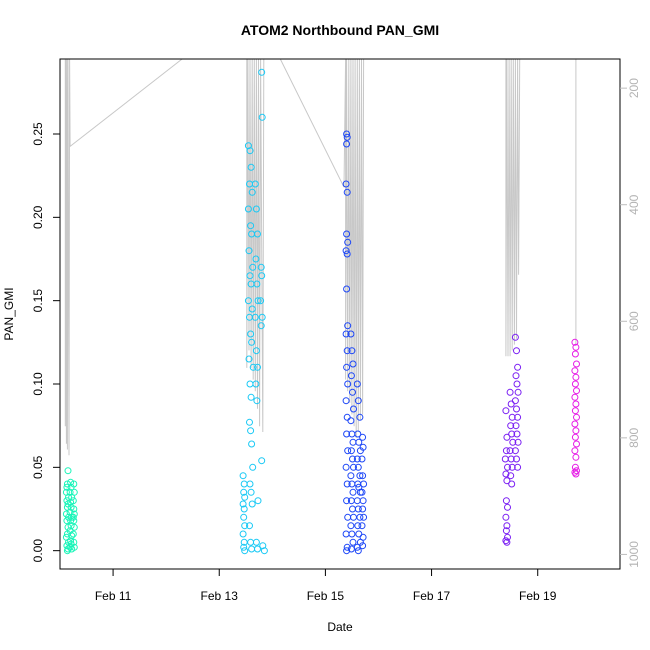 This screenshot has width=650, height=650. Describe the element at coordinates (9, 313) in the screenshot. I see `y-axis-label: PAN_GMI` at that location.